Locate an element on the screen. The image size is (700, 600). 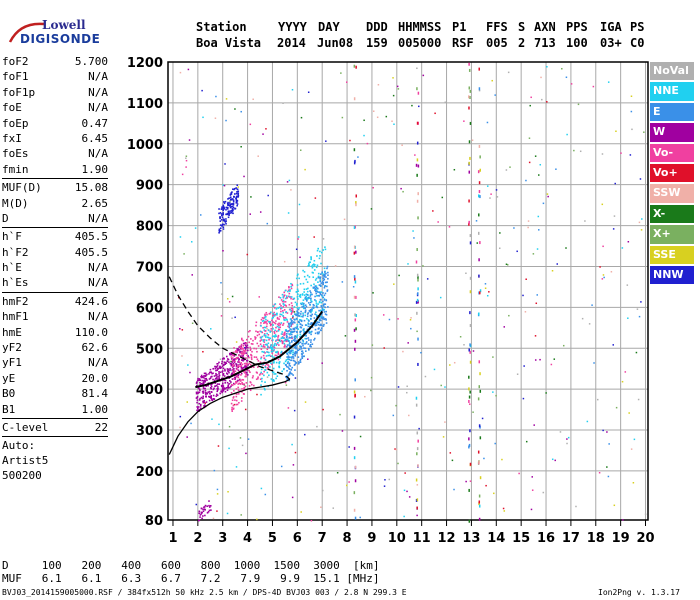
param-value: 405.5 is located at coordinates (91, 237).